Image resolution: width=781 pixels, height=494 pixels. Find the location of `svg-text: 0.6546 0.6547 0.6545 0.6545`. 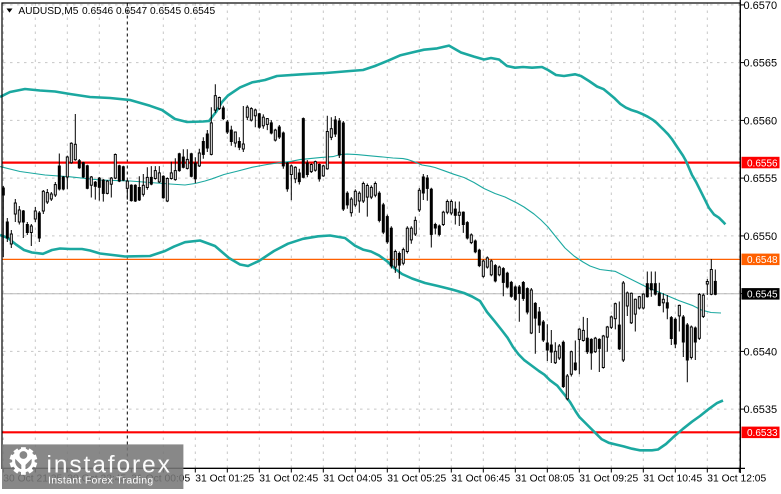

svg-text: 0.6546 0.6547 0.6545 0.6545 is located at coordinates (148, 11).